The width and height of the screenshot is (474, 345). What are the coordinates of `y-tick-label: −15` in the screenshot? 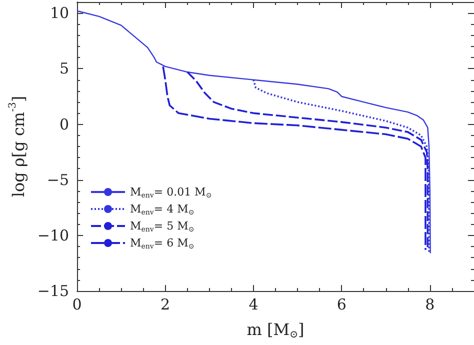 It's located at (53, 291).